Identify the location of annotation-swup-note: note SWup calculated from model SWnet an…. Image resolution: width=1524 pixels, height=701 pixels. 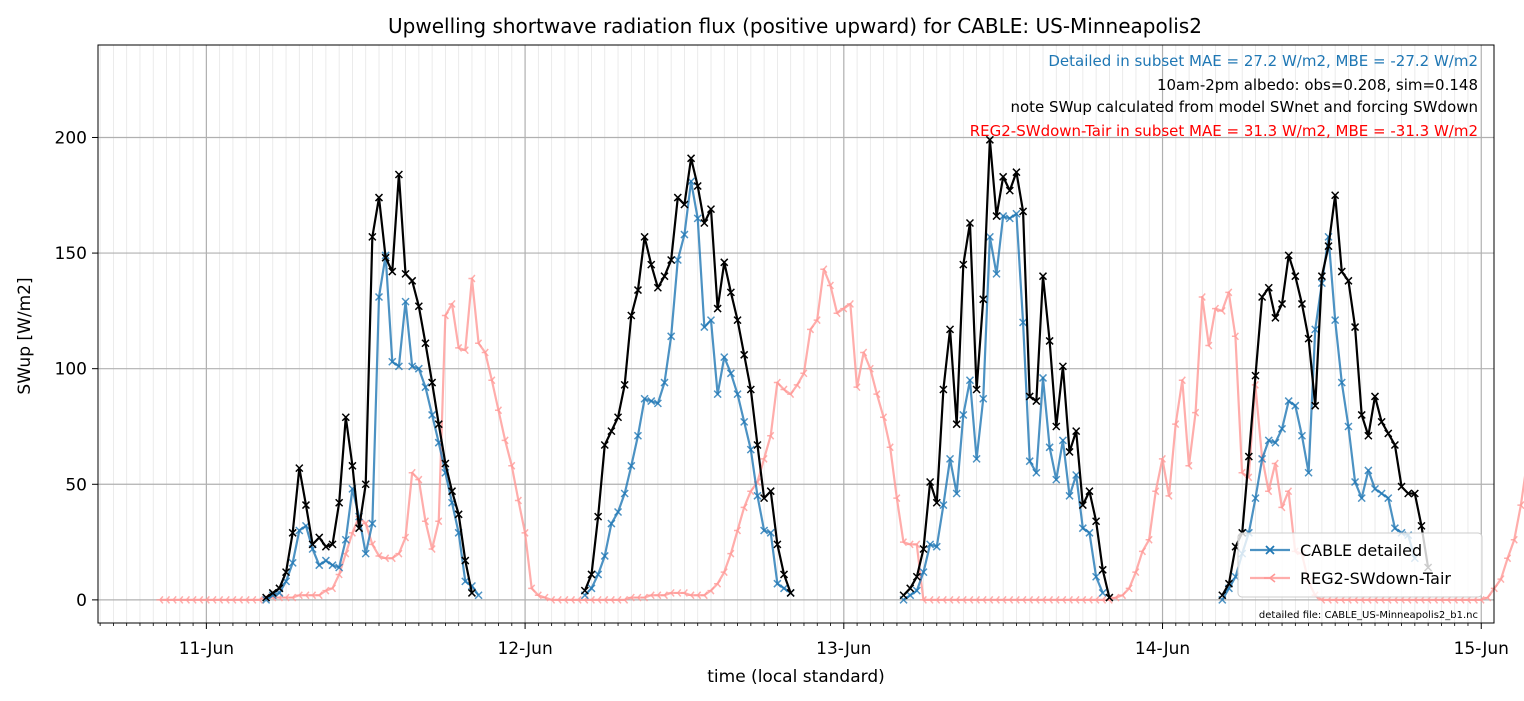
(1244, 107).